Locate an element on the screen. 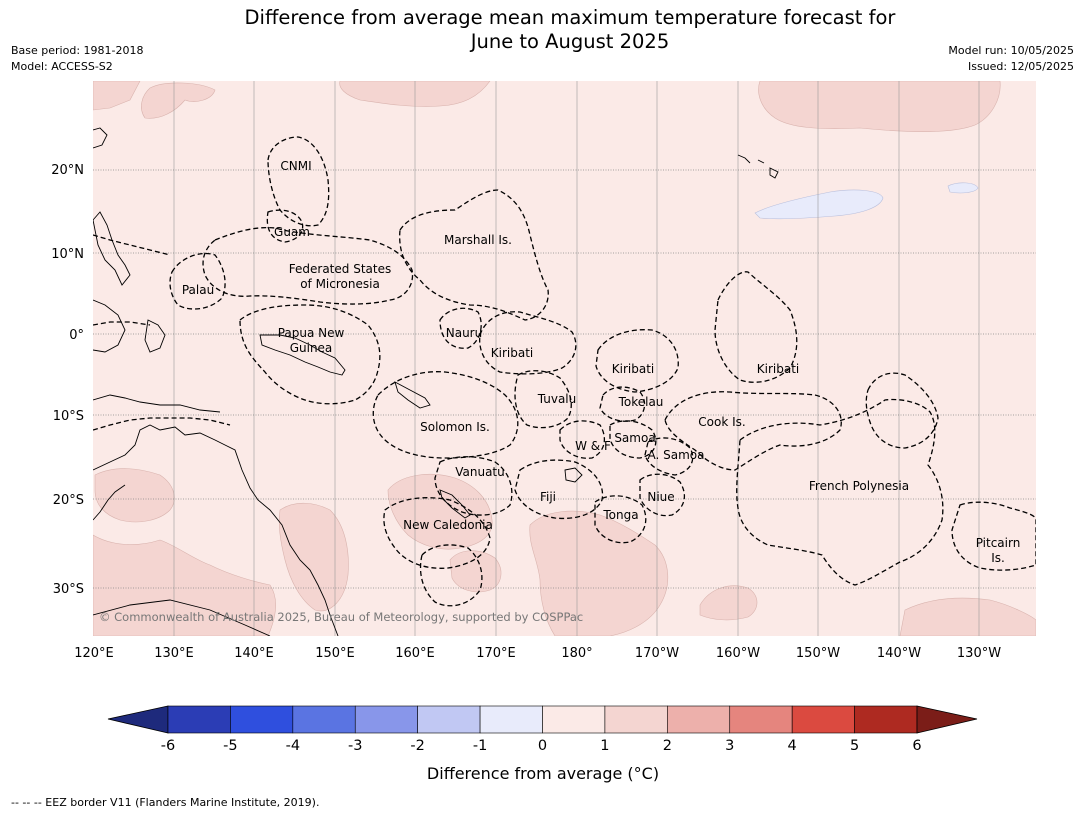 This screenshot has height=816, width=1085. taiwan-coast is located at coordinates (100, 138).